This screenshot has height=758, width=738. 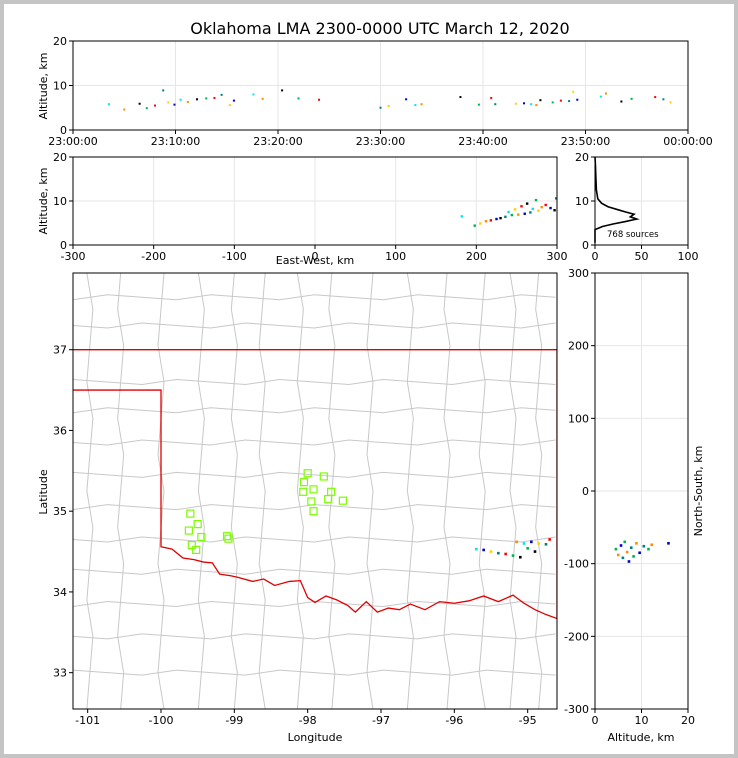 I want to click on ns-ticklabel-y: -200, so click(x=576, y=636).